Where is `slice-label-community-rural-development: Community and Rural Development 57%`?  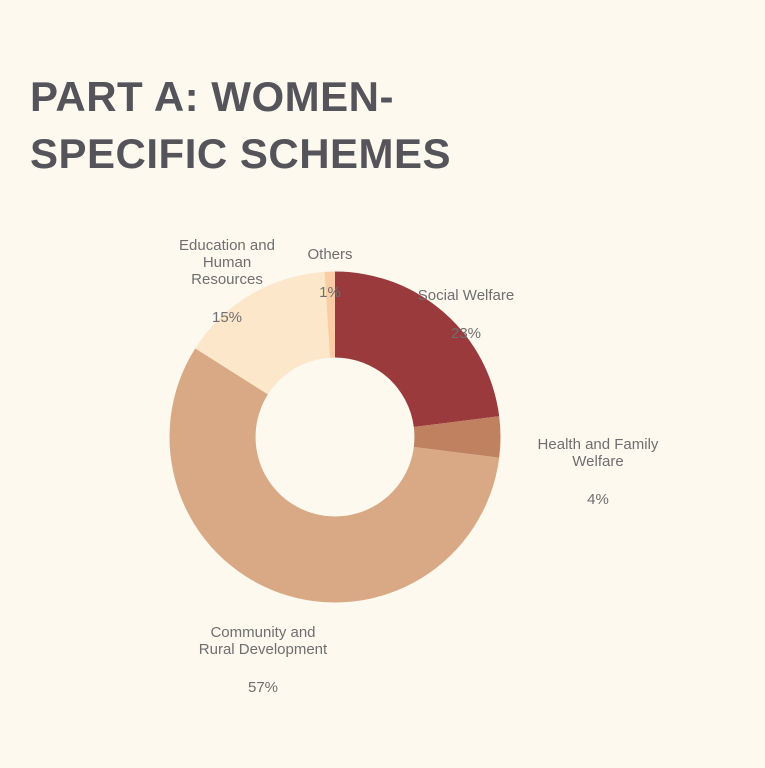
slice-label-community-rural-development: Community and Rural Development 57% is located at coordinates (263, 660).